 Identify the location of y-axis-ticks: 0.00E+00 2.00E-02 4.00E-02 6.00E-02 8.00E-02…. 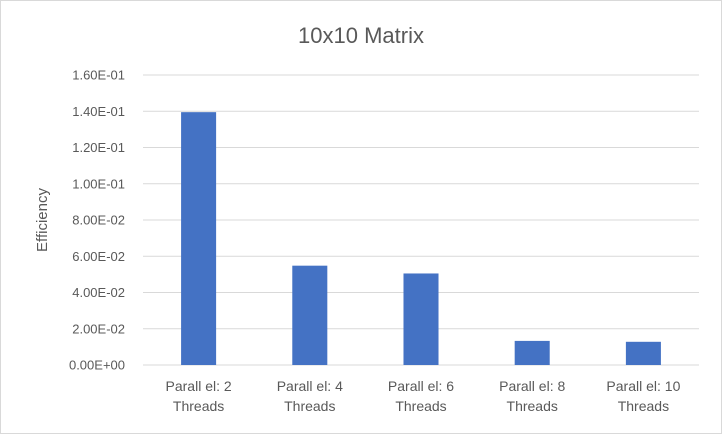
(97, 220).